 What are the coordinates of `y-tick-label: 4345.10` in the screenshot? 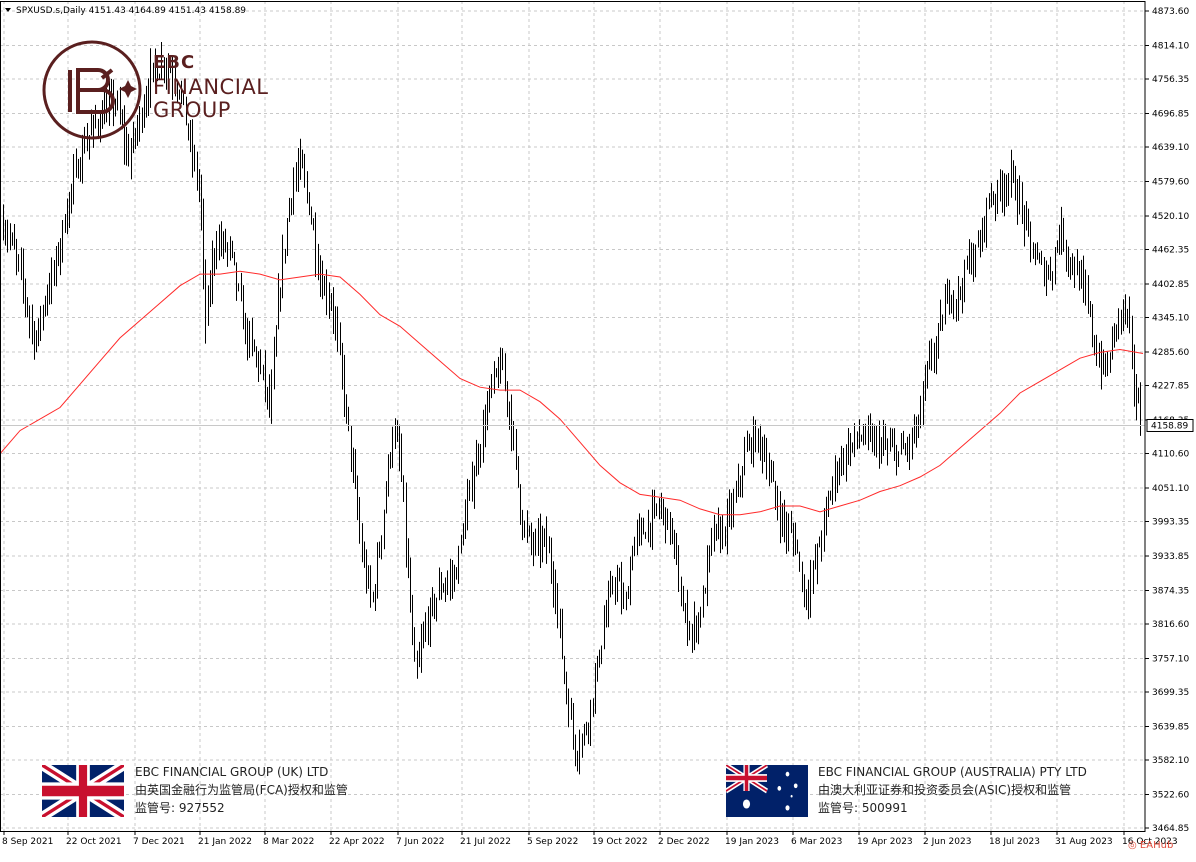 It's located at (1170, 319).